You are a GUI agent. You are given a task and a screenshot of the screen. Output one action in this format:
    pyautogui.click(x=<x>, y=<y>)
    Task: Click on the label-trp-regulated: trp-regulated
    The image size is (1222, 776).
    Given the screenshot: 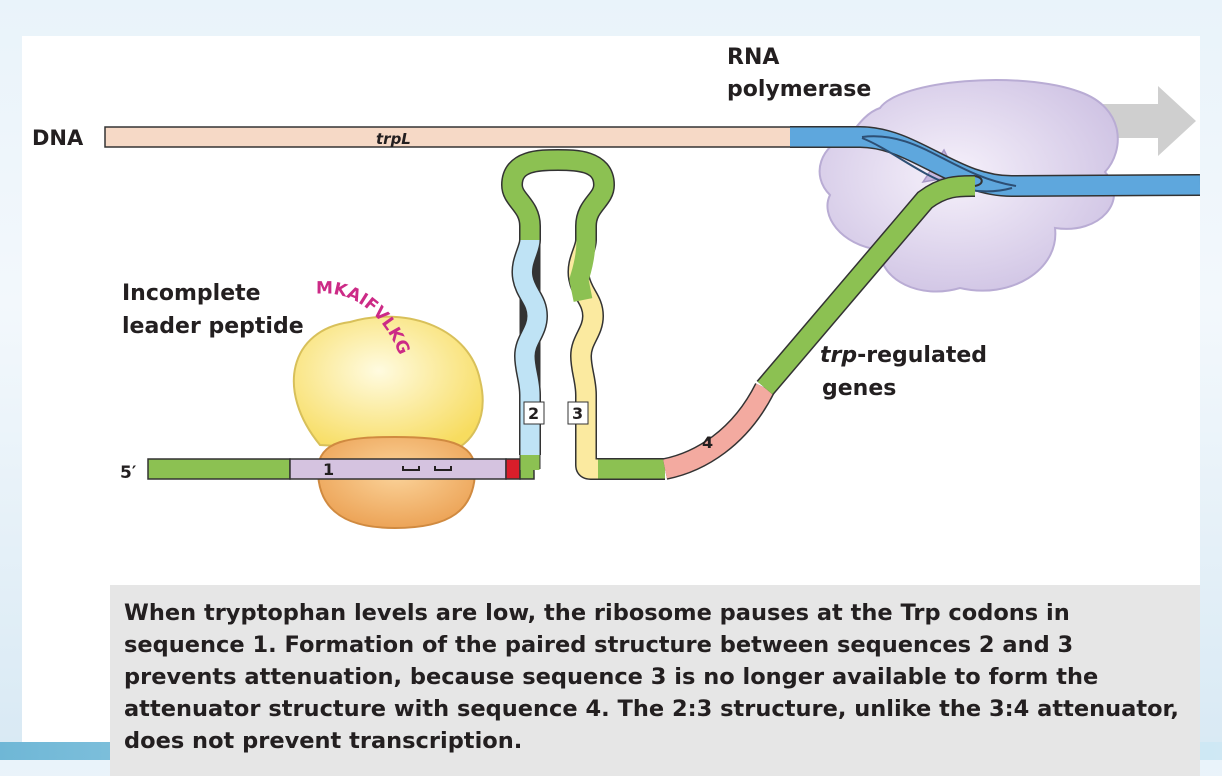 What is the action you would take?
    pyautogui.click(x=903, y=355)
    